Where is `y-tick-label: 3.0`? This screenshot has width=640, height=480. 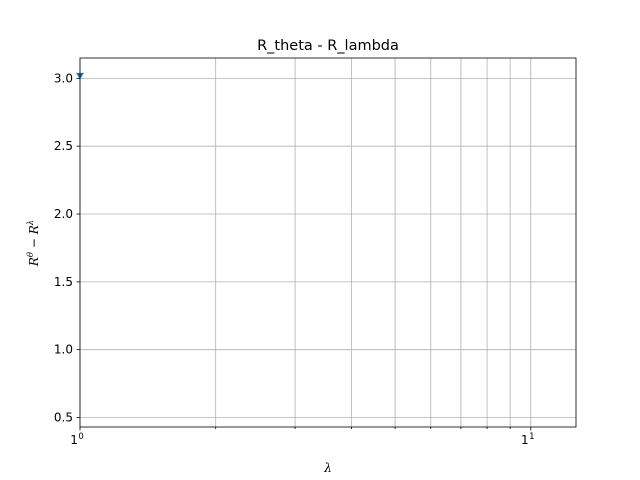
y-tick-label: 3.0 is located at coordinates (63, 78).